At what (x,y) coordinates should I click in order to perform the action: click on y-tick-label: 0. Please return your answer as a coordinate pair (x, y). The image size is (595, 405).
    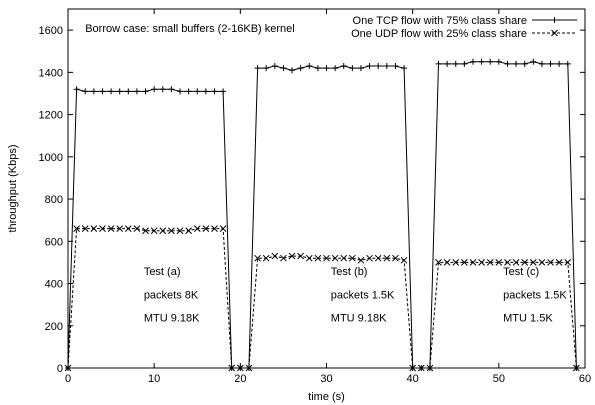
    Looking at the image, I should click on (60, 369).